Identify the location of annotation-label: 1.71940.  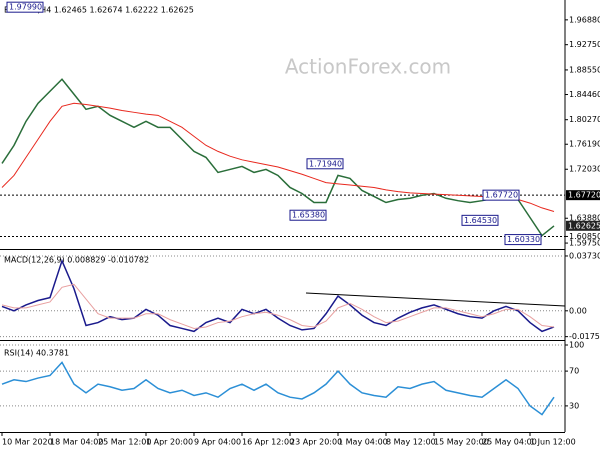
(325, 163).